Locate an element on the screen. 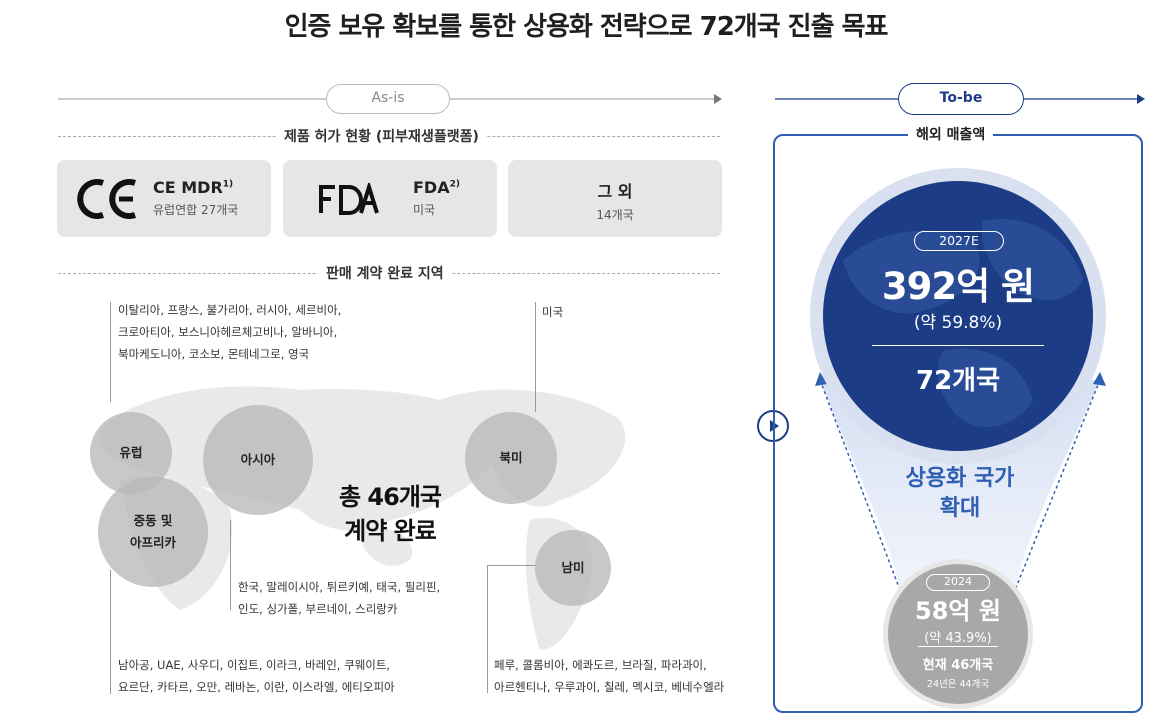 The width and height of the screenshot is (1172, 720). europe-leader-line is located at coordinates (110, 352).